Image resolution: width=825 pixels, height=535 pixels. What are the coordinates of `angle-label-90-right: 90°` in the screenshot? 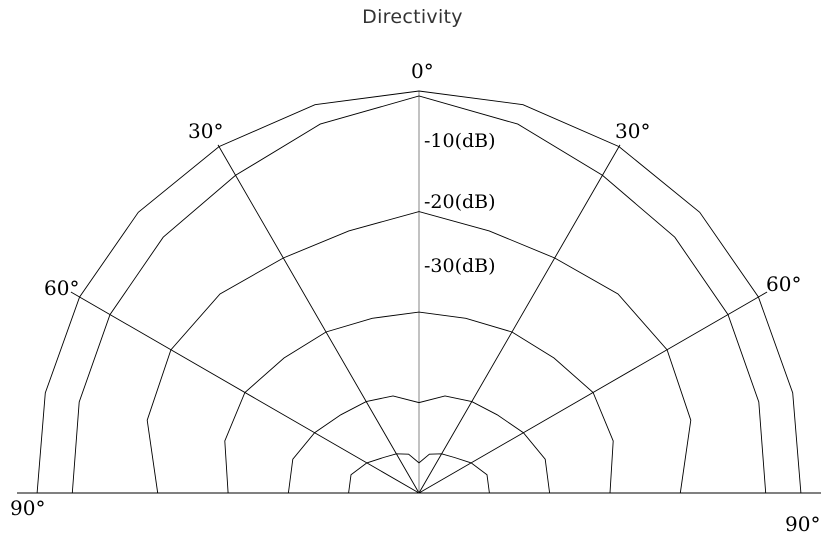 It's located at (802, 523).